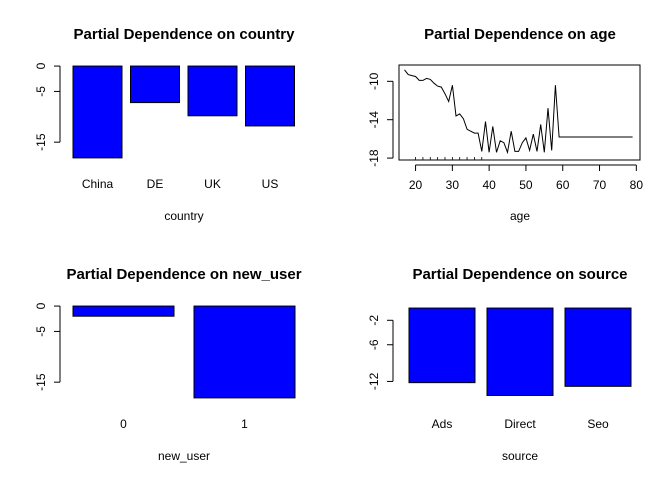 This screenshot has height=480, width=672. Describe the element at coordinates (184, 456) in the screenshot. I see `x-axis-label: new_user` at that location.